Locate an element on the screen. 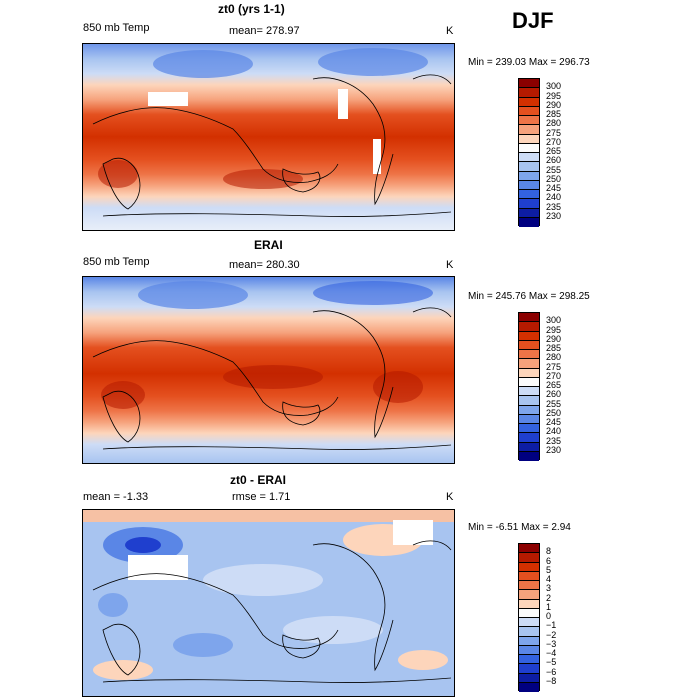 The width and height of the screenshot is (700, 700). panel-2-minmax: Min = 245.76 Max = 298.25 is located at coordinates (529, 296).